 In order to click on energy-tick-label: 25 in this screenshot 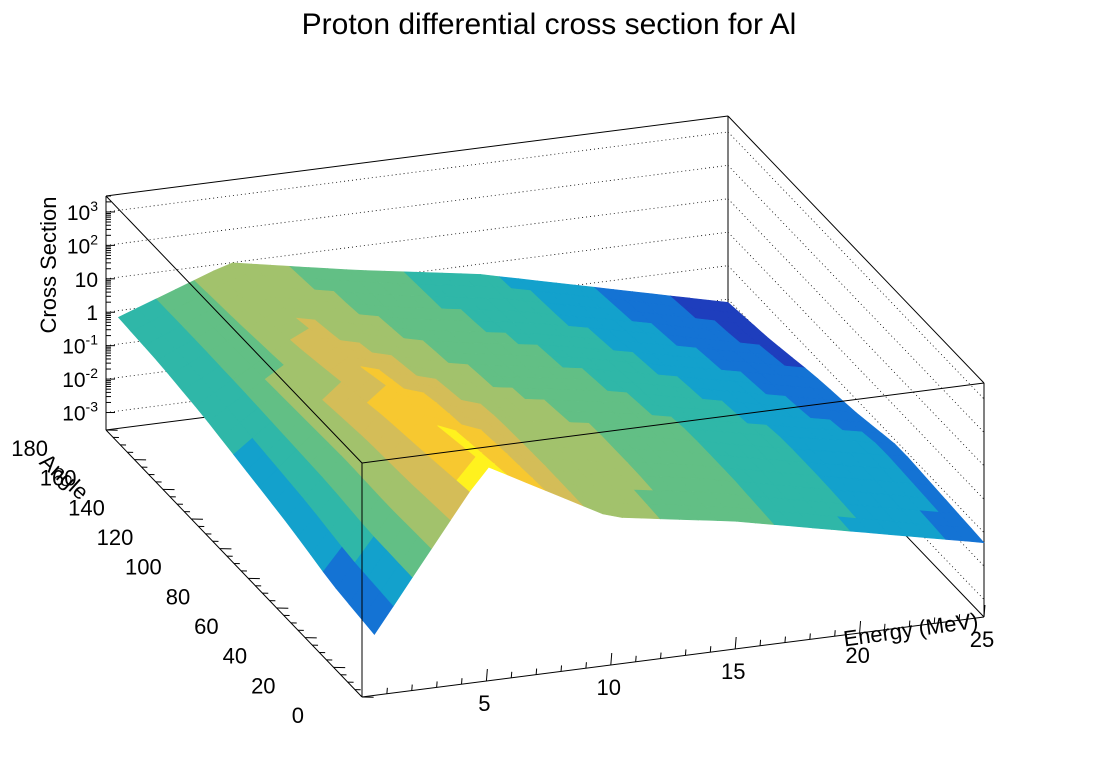, I will do `click(982, 639)`.